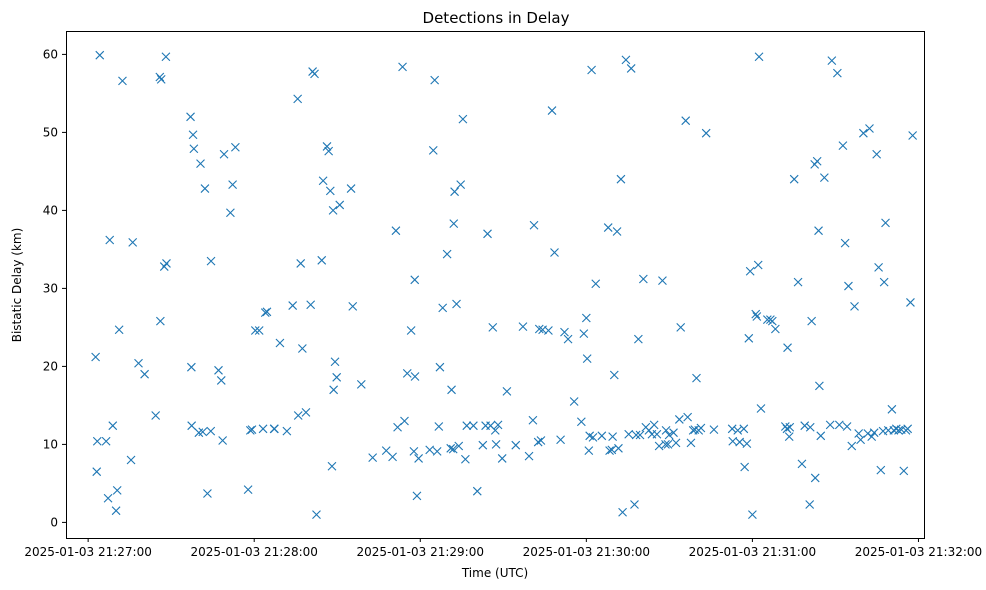 This screenshot has height=590, width=986. Describe the element at coordinates (253, 552) in the screenshot. I see `x-tick-label: 2025-01-03 21:28:00` at that location.